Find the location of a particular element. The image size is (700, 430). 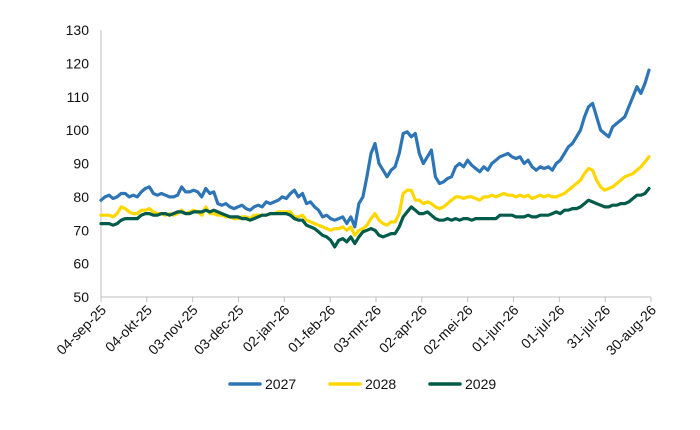

y-tick-label: 70 is located at coordinates (81, 230).